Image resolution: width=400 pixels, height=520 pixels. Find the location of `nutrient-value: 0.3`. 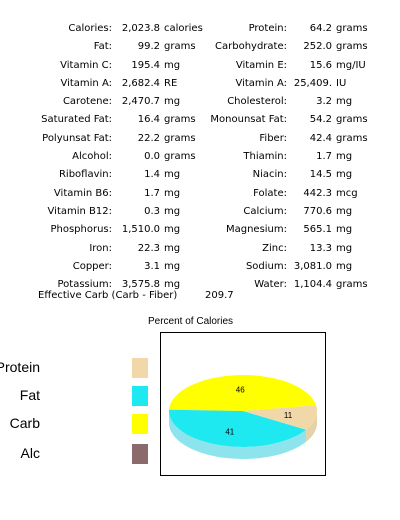

nutrient-value: 0.3 is located at coordinates (152, 211).